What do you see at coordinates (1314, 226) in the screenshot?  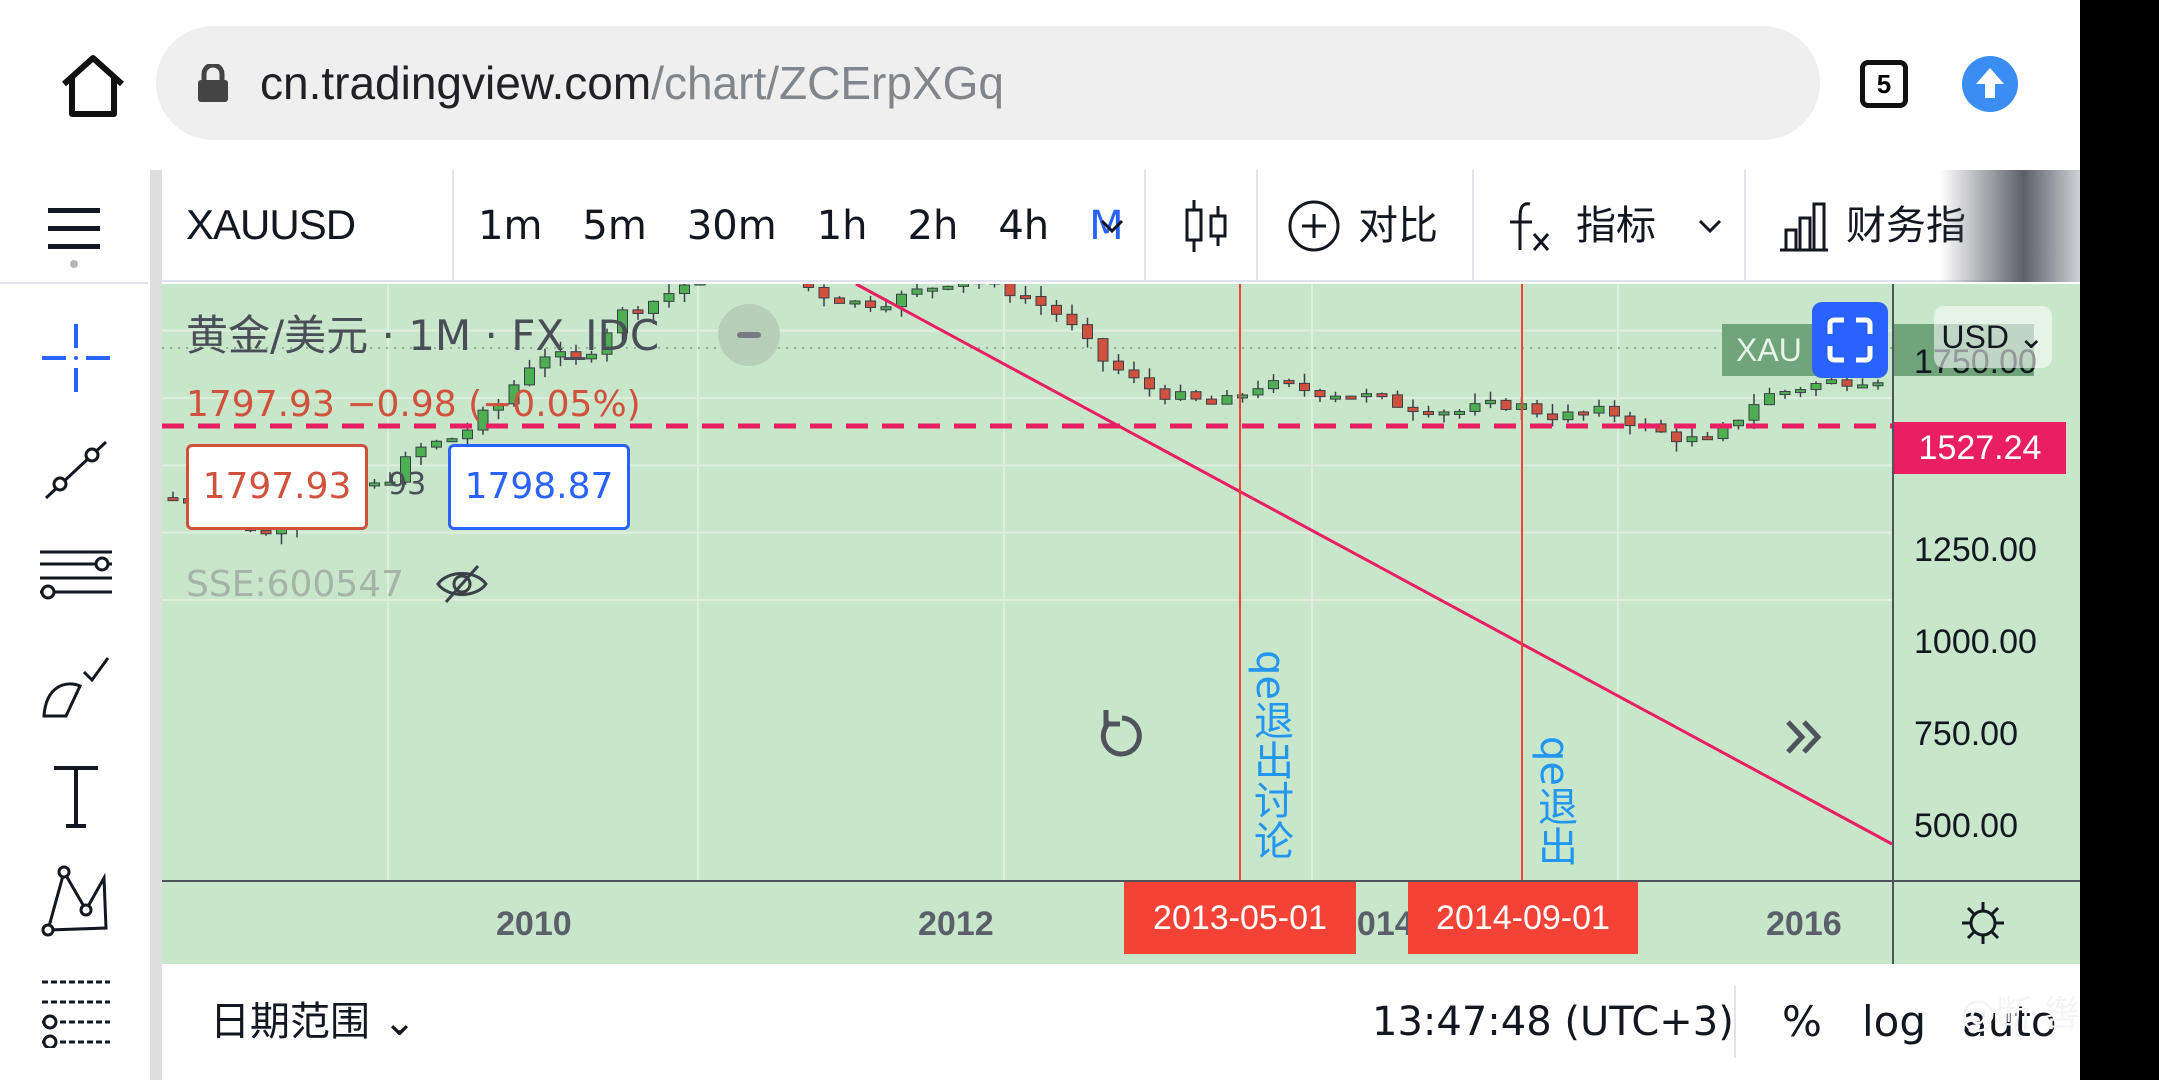 I see `plus-circle-icon` at bounding box center [1314, 226].